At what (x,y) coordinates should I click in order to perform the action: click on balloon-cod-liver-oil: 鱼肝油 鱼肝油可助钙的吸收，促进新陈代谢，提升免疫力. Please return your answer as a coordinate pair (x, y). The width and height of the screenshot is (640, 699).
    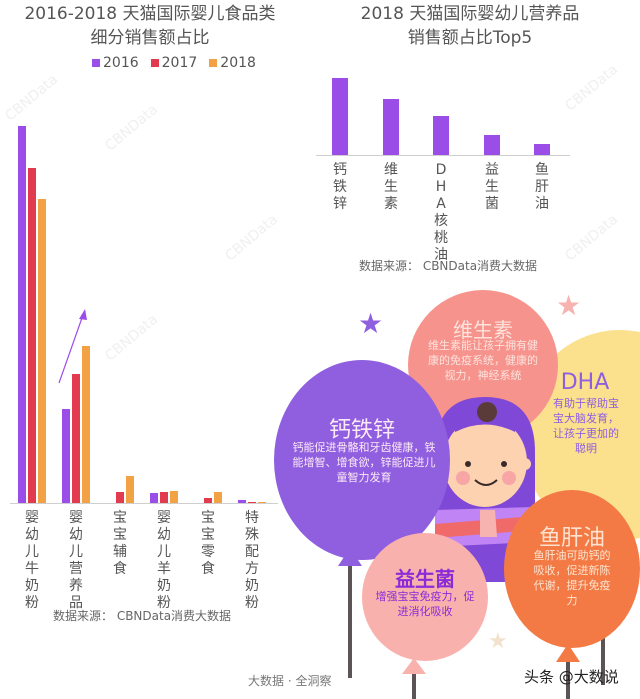
    Looking at the image, I should click on (572, 569).